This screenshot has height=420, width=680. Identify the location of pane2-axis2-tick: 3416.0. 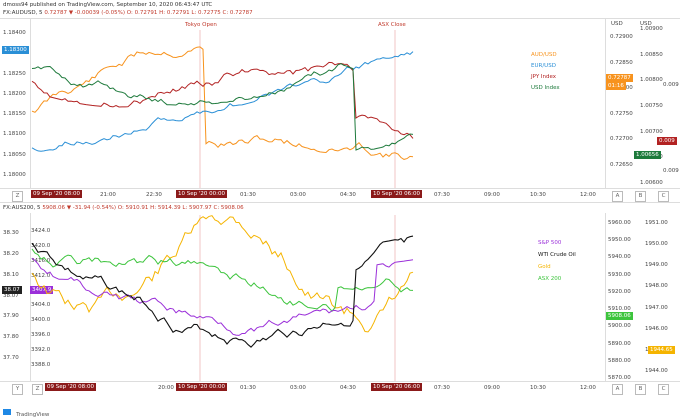
(41, 260).